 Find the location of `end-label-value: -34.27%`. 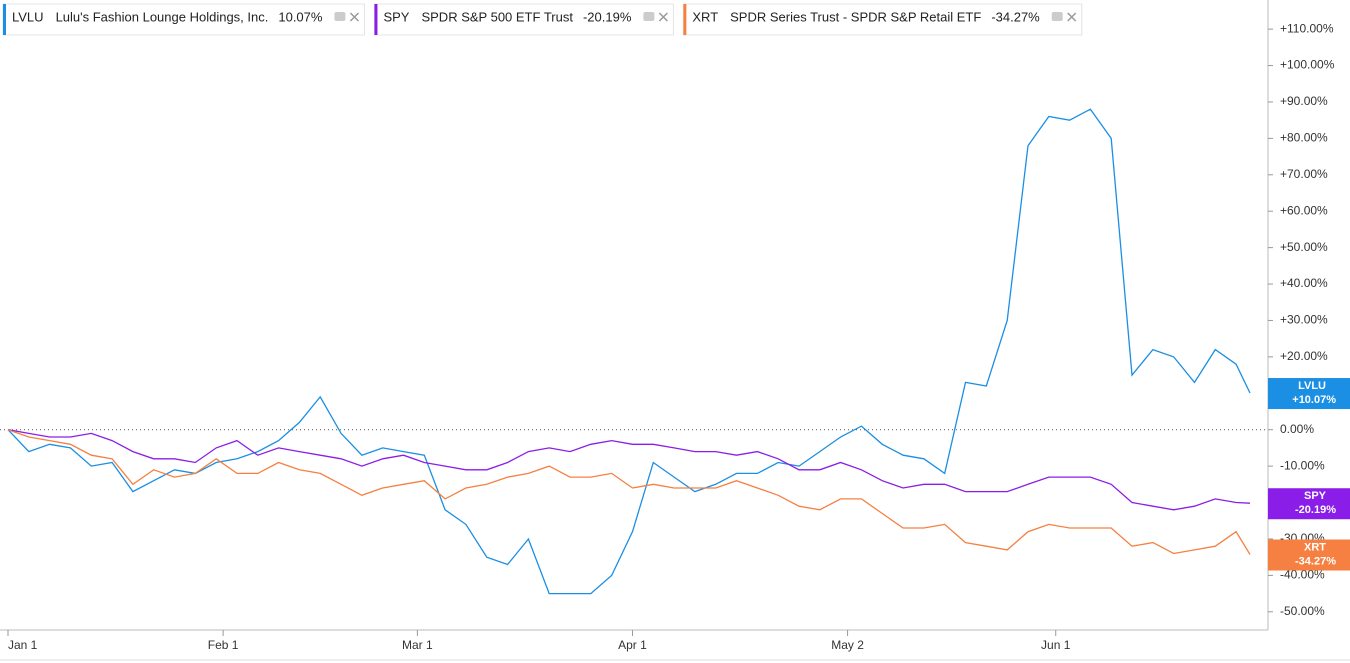

end-label-value: -34.27% is located at coordinates (1315, 561).